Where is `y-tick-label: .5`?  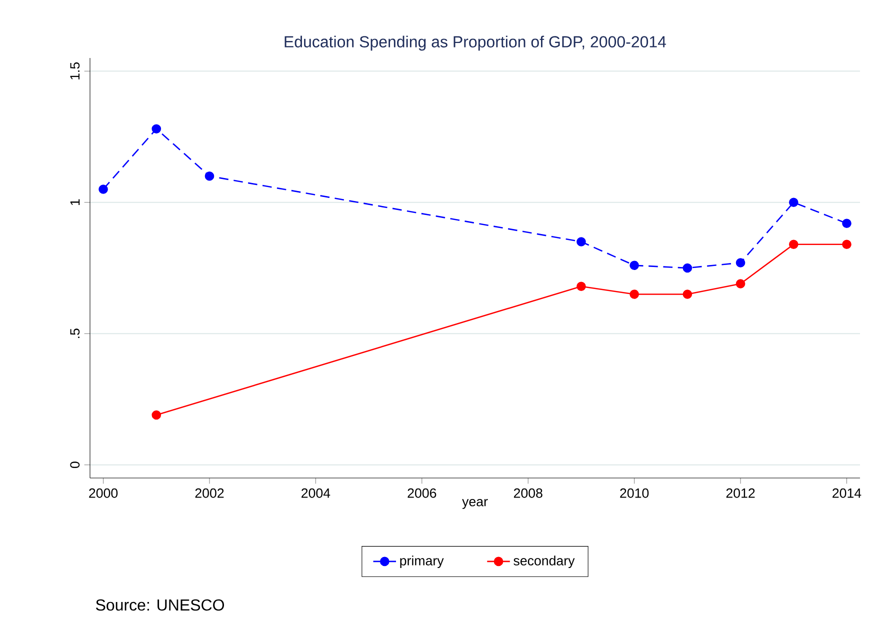
y-tick-label: .5 is located at coordinates (75, 333).